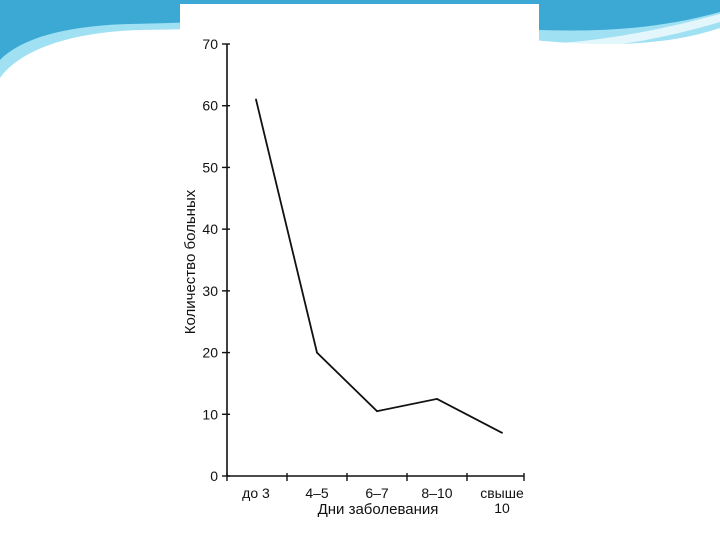  I want to click on y-tick-label: 30, so click(210, 291).